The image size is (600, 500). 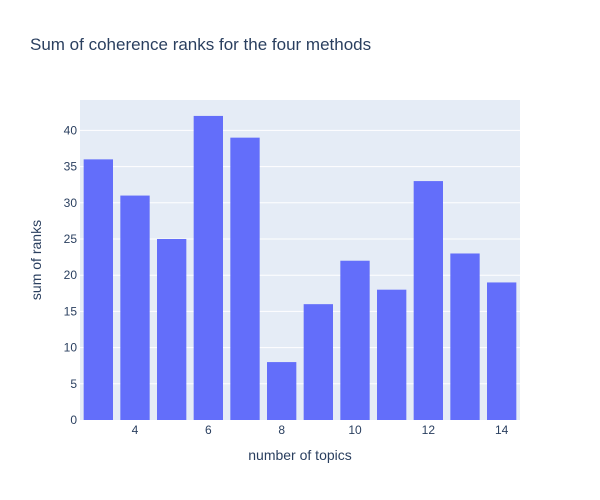 What do you see at coordinates (320, 430) in the screenshot?
I see `x-tick-labels: 4 6 8 10 12 14` at bounding box center [320, 430].